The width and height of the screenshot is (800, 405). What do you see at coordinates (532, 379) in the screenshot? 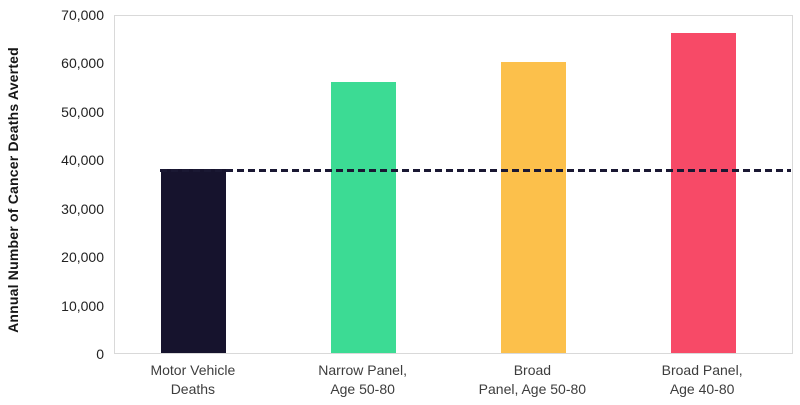
I see `x-tick-label: Broad Panel, Age 50-80` at bounding box center [532, 379].